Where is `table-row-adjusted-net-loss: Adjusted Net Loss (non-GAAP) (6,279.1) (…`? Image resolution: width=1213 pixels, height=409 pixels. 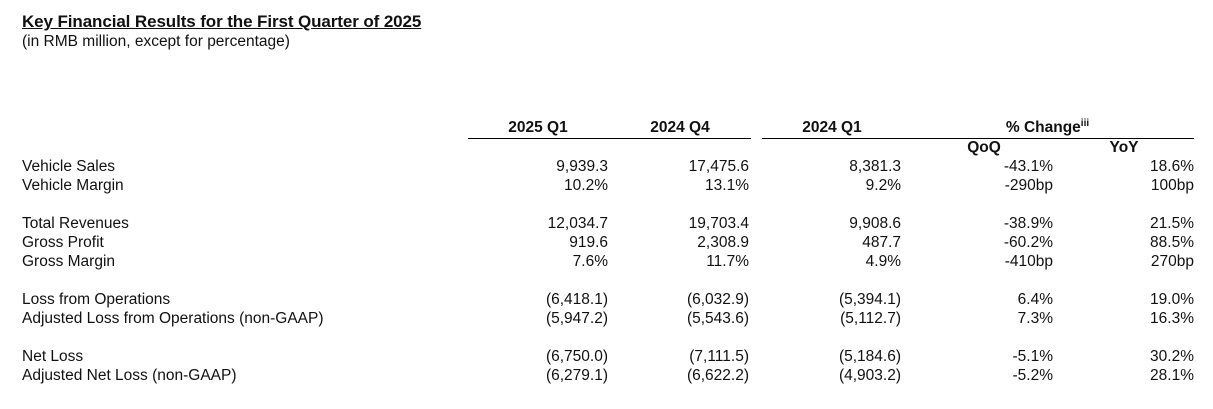 table-row-adjusted-net-loss: Adjusted Net Loss (non-GAAP) (6,279.1) (… is located at coordinates (606, 376).